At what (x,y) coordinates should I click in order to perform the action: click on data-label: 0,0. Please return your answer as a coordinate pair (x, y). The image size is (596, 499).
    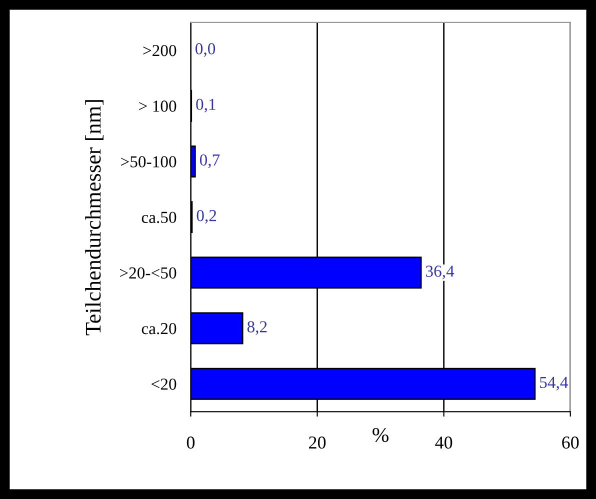
    Looking at the image, I should click on (206, 50).